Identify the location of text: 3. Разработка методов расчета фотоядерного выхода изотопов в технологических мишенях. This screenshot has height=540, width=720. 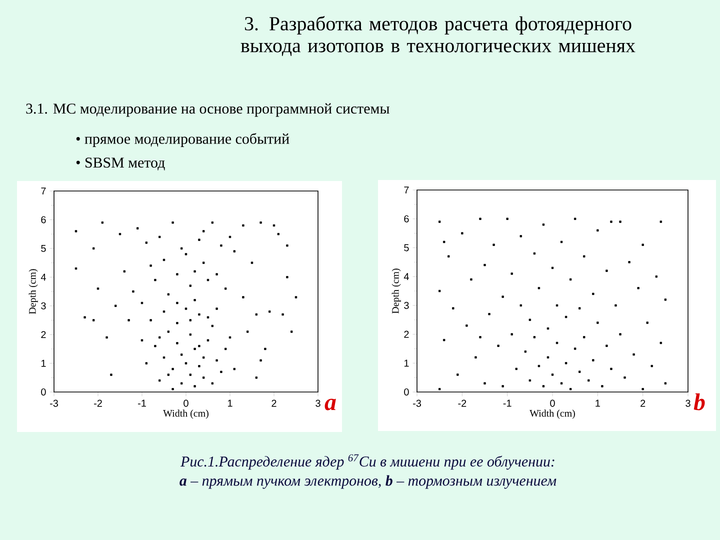
(438, 36).